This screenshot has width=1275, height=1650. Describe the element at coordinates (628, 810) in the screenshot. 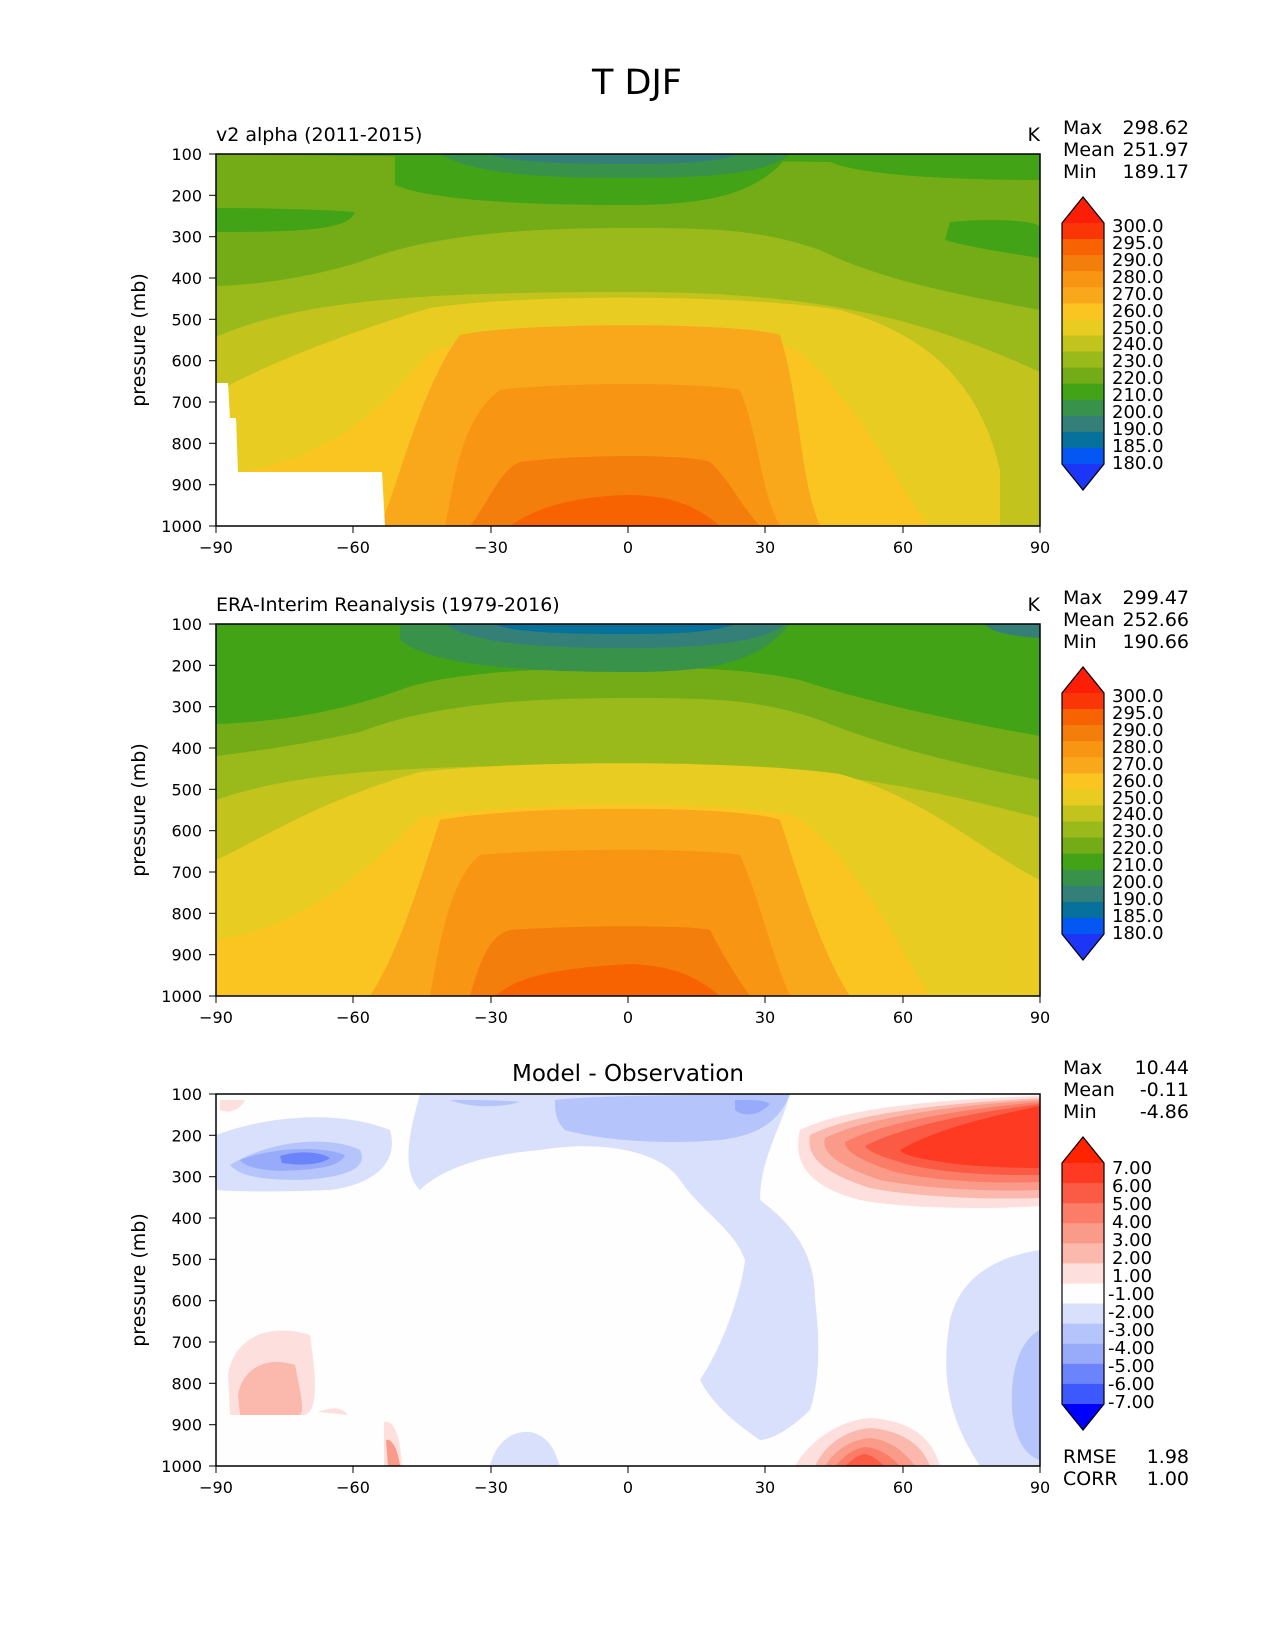

I see `panel-obs-plot` at that location.